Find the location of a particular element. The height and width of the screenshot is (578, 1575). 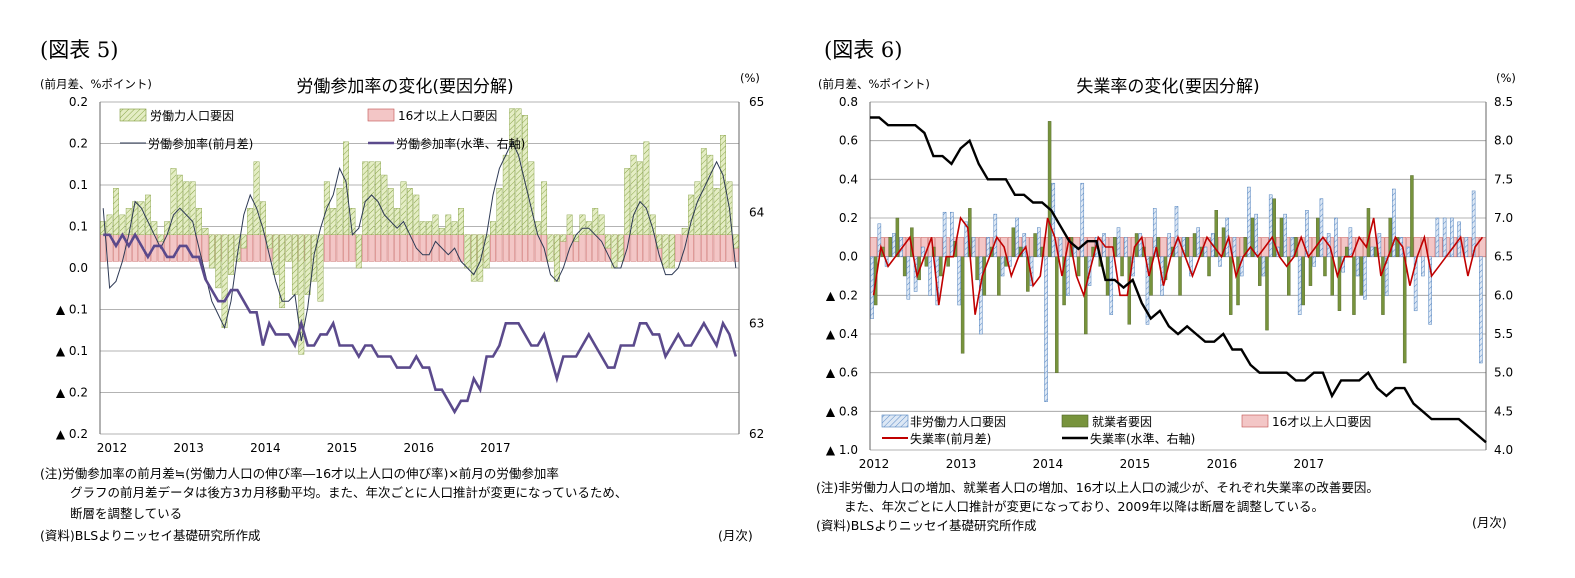

y-right-tick: 5.0 is located at coordinates (1503, 373).